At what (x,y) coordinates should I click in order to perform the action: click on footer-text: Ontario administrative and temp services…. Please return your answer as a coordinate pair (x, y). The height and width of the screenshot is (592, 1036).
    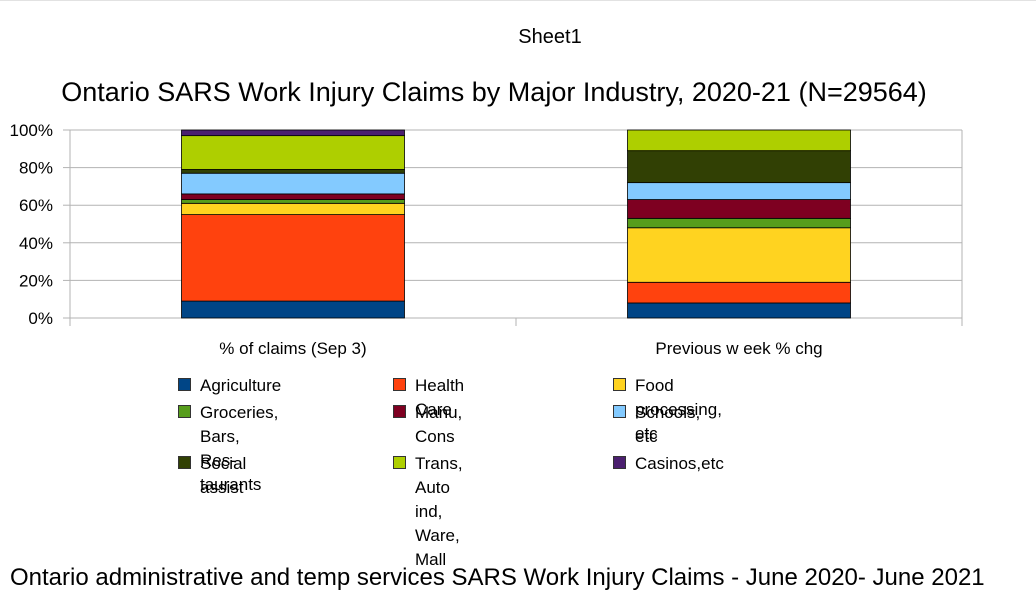
    Looking at the image, I should click on (497, 577).